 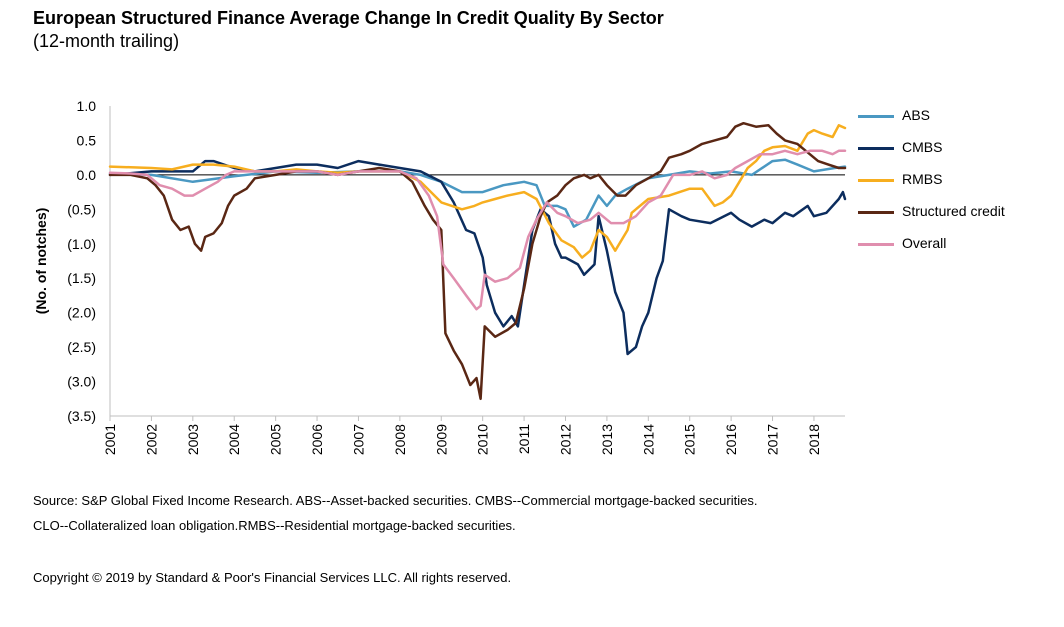 What do you see at coordinates (81, 209) in the screenshot?
I see `y-tick-label: (0.5)` at bounding box center [81, 209].